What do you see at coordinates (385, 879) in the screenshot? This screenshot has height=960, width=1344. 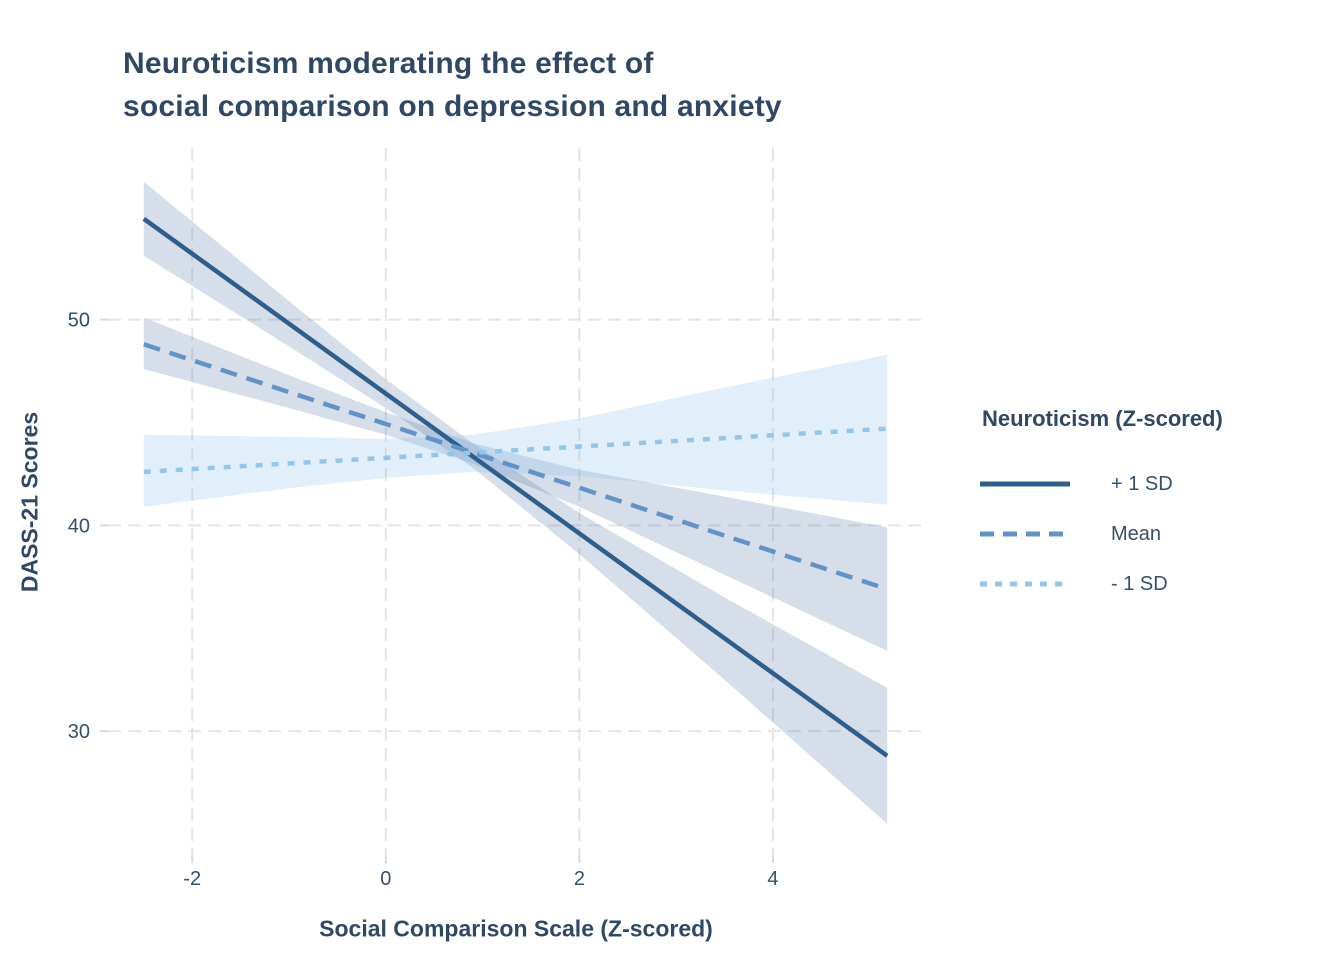 I see `x-tick-label: 0` at bounding box center [385, 879].